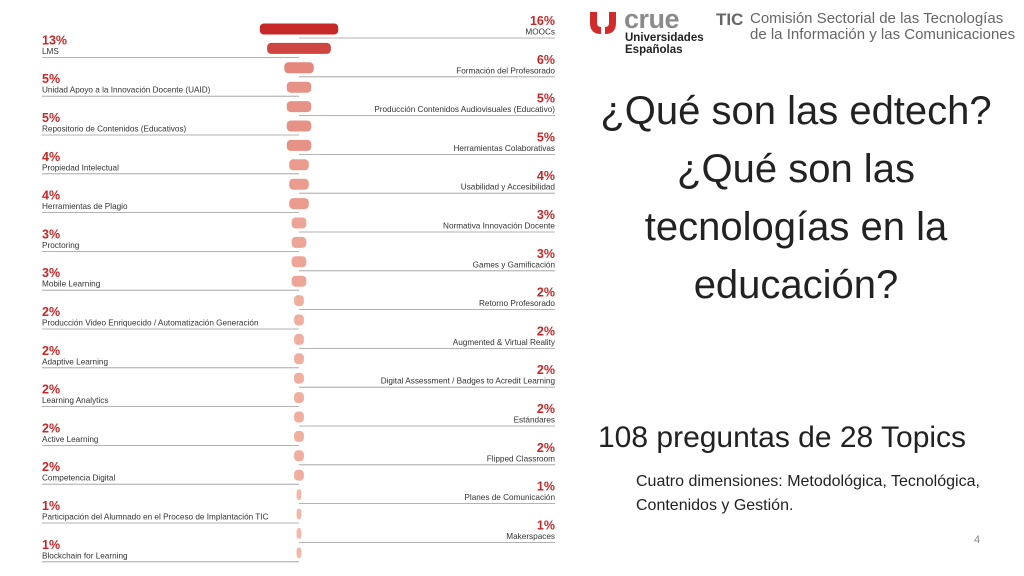 The width and height of the screenshot is (1024, 576). Describe the element at coordinates (71, 284) in the screenshot. I see `category-label-13: Mobile Learning` at that location.